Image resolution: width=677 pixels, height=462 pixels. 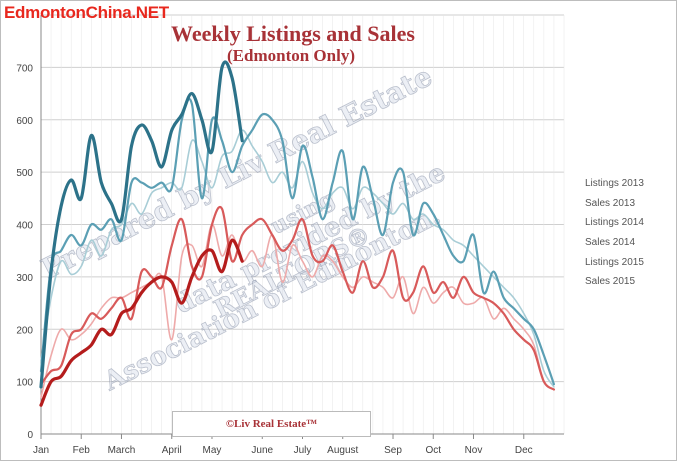 I want to click on x-tick-label: August, so click(x=342, y=450).